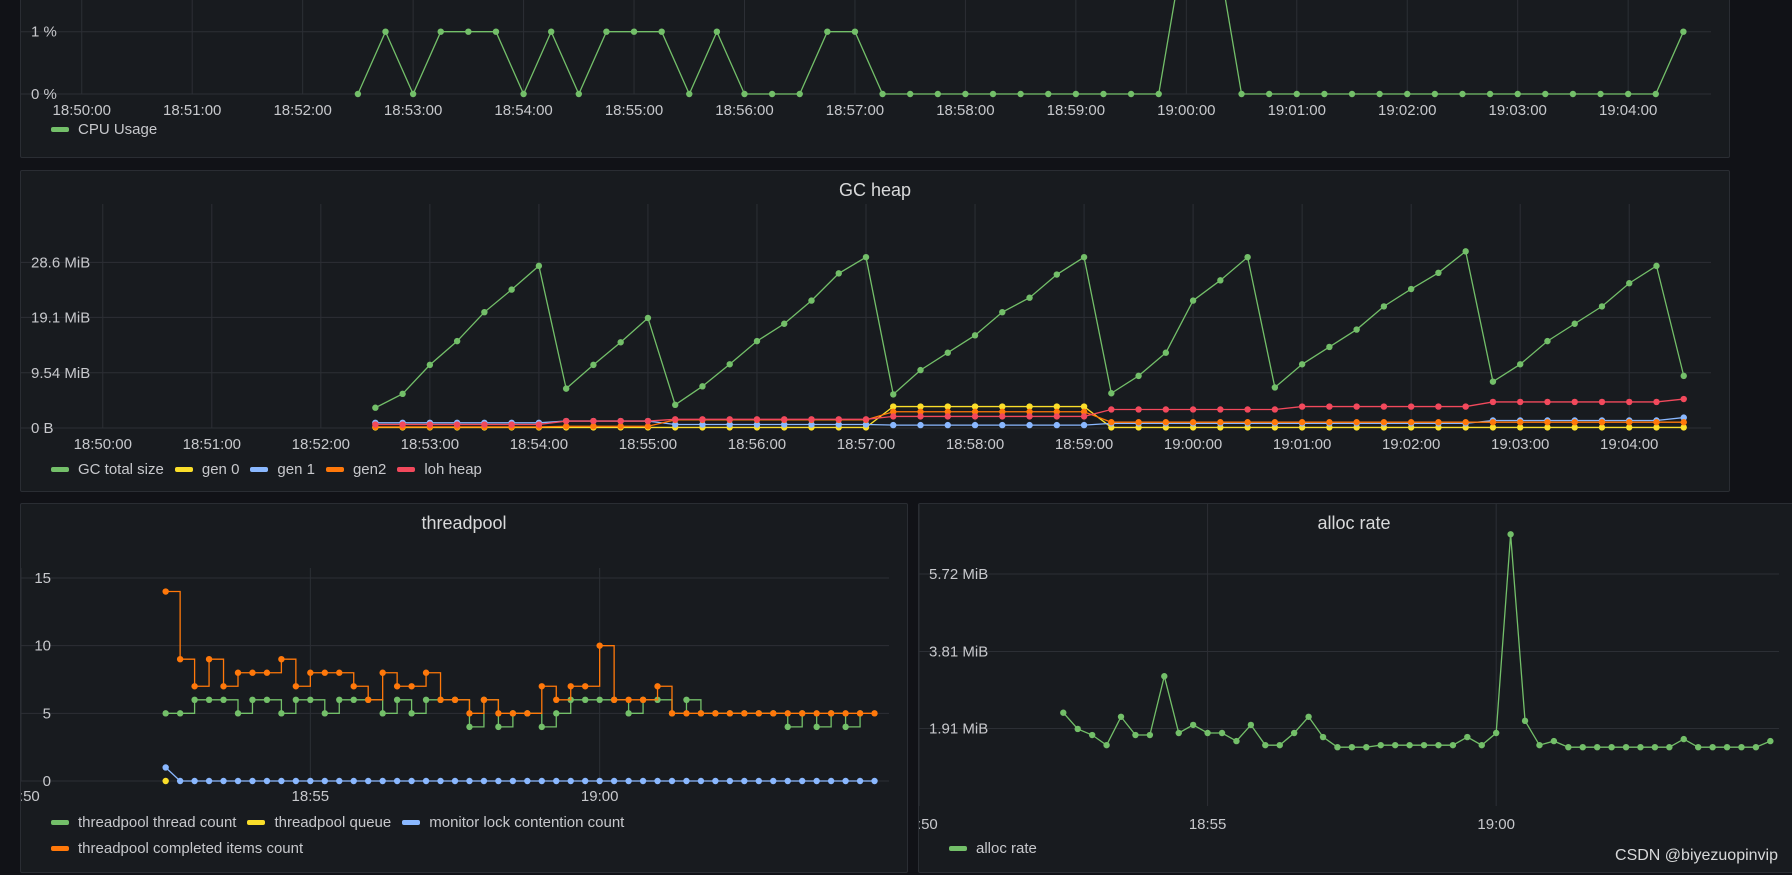  What do you see at coordinates (143, 822) in the screenshot?
I see `threadpool-legend-item: threadpool thread count` at bounding box center [143, 822].